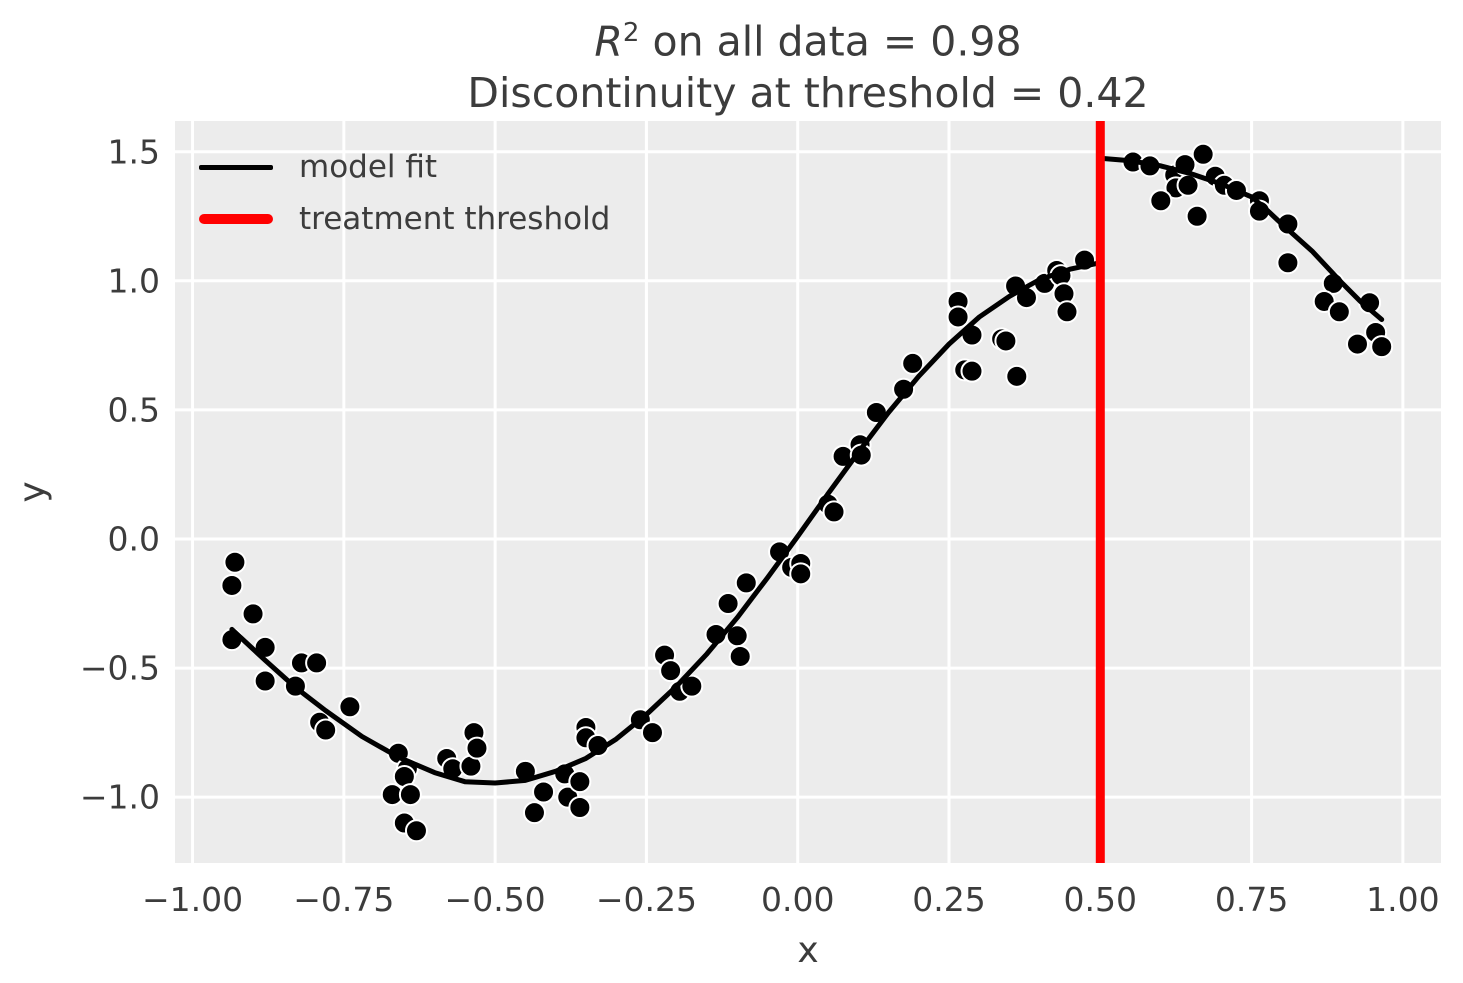 The image size is (1463, 983). What do you see at coordinates (1241, 238) in the screenshot?
I see `model-fit-curve-right` at bounding box center [1241, 238].